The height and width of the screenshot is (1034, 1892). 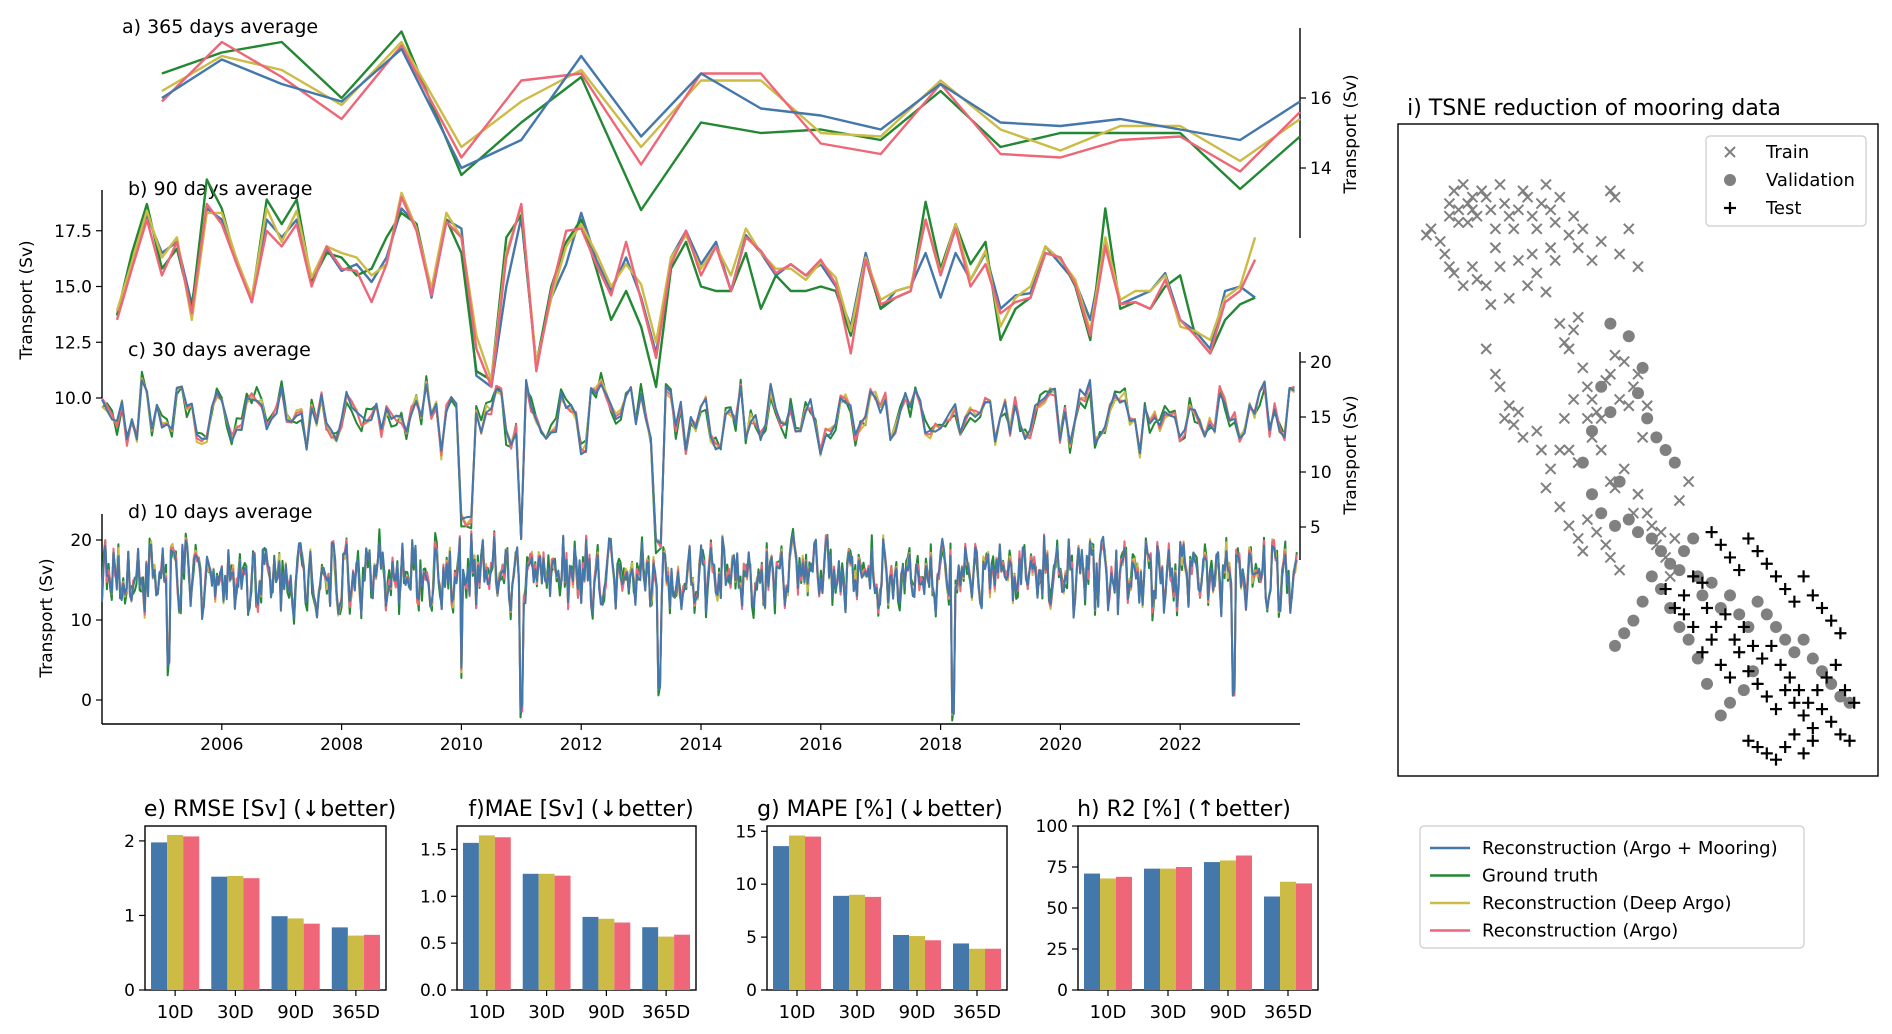 I want to click on y-tick-label: 2, so click(x=129, y=842).